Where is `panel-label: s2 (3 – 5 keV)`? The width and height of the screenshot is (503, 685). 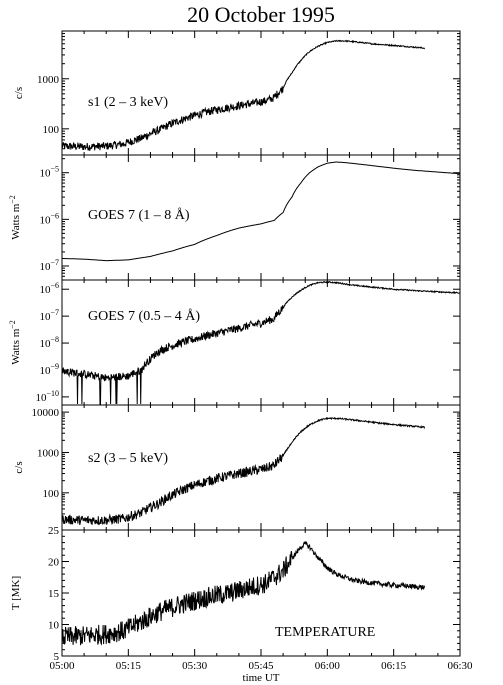
panel-label: s2 (3 – 5 keV) is located at coordinates (128, 458).